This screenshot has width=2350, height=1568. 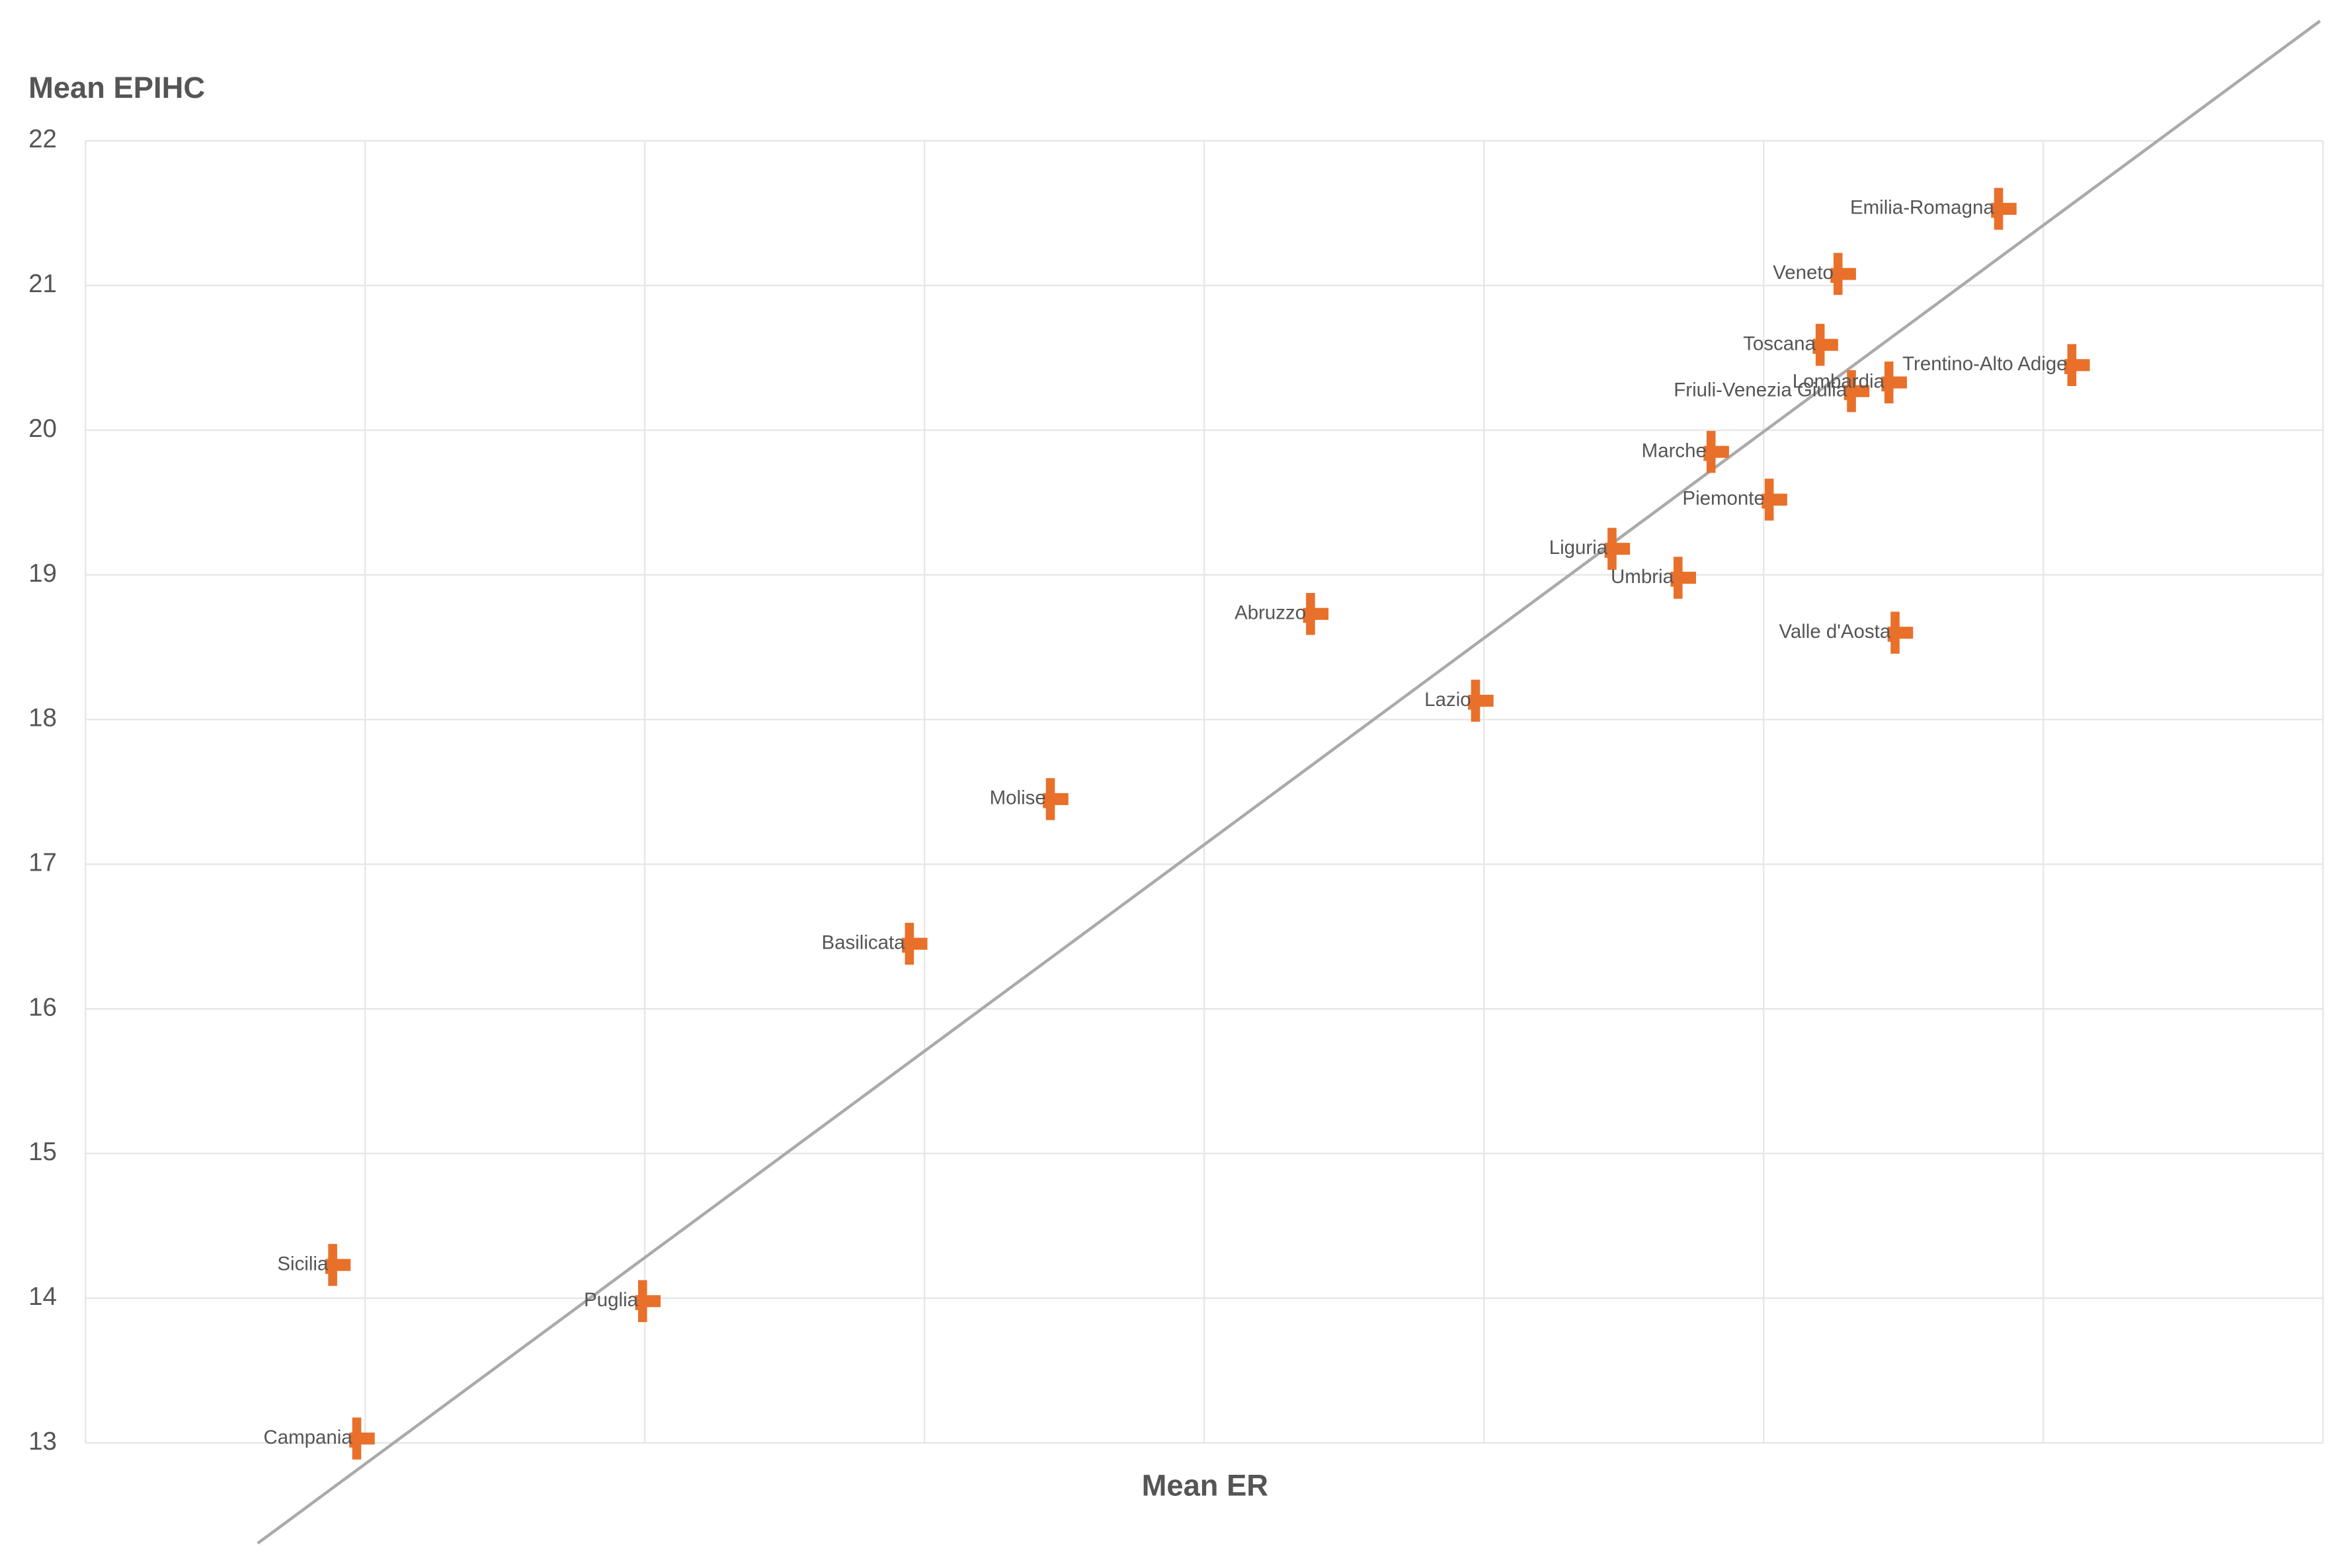 I want to click on point-label: Piemonte, so click(x=1723, y=499).